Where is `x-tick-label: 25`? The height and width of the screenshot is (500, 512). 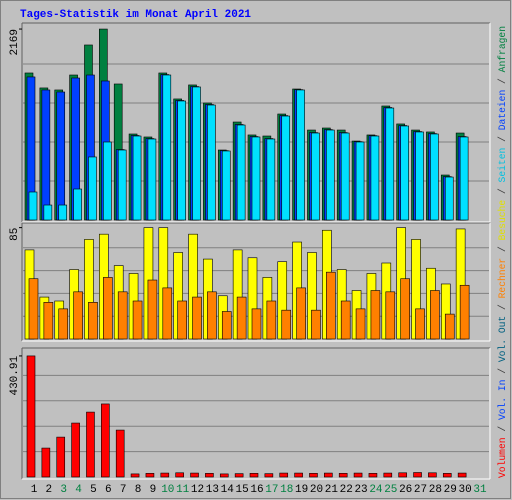 x-tick-label: 25 is located at coordinates (390, 490).